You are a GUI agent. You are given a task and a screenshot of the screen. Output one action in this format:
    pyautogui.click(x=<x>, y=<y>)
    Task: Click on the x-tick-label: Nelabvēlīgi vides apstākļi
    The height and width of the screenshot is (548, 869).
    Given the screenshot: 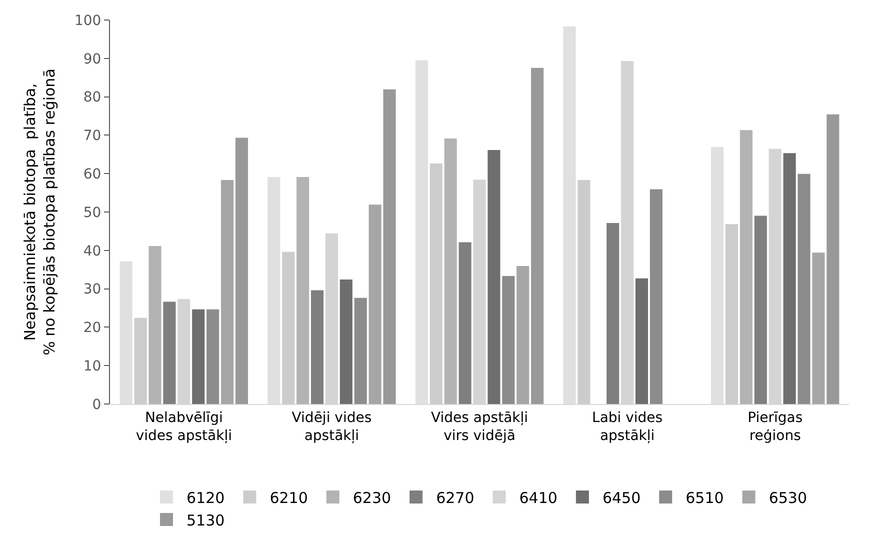 What is the action you would take?
    pyautogui.click(x=184, y=427)
    